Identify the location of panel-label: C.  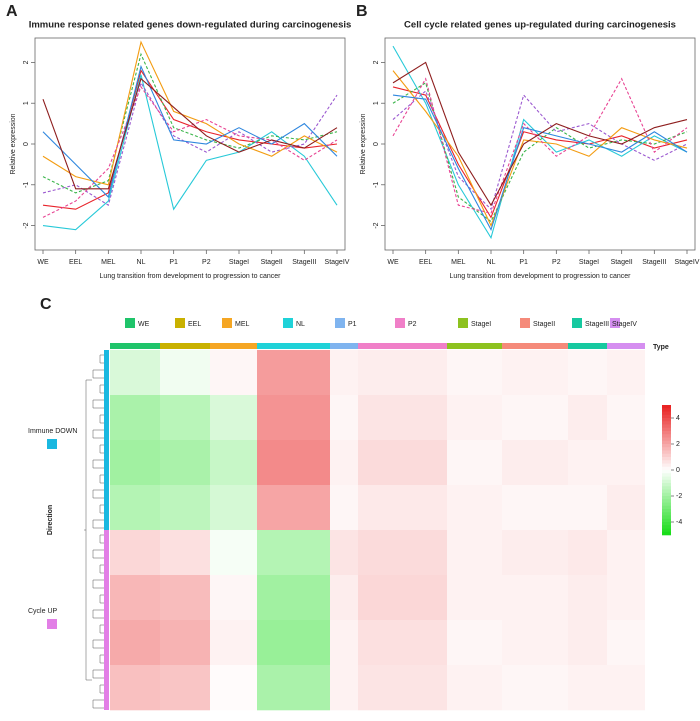
(46, 304).